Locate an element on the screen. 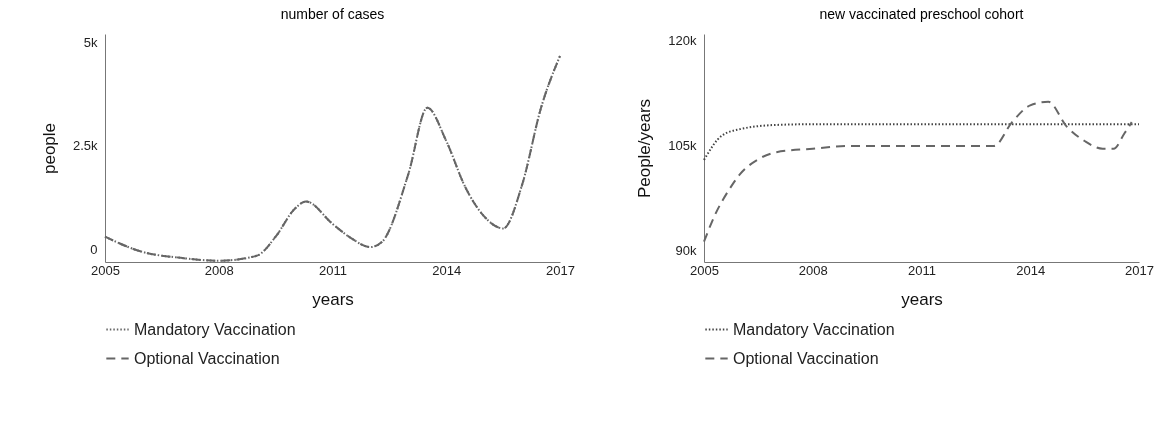  chart-title: number of cases is located at coordinates (332, 14).